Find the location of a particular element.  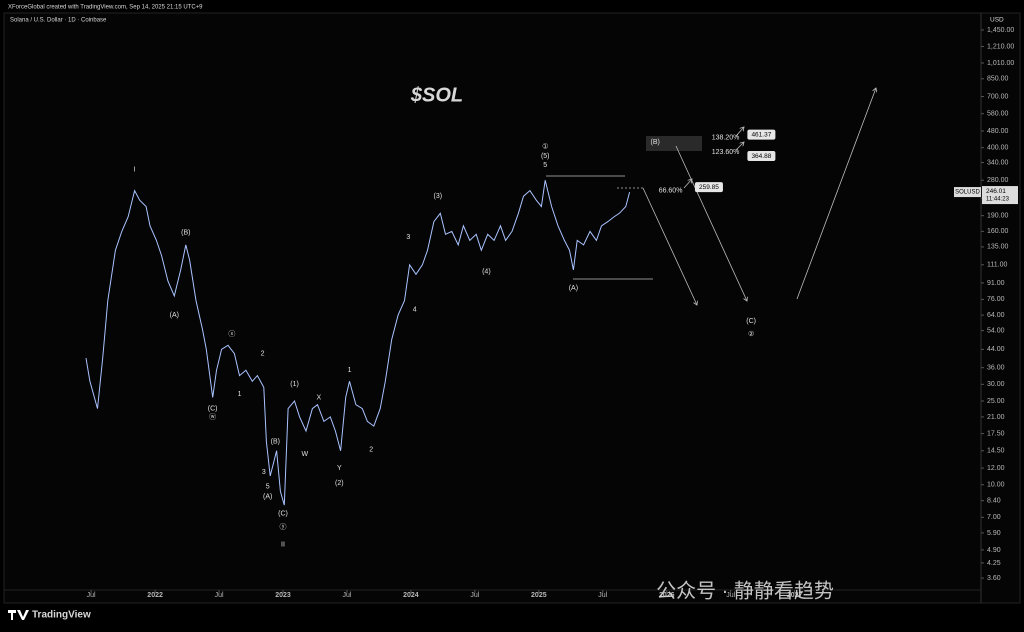

wave-label: (4) is located at coordinates (486, 271).